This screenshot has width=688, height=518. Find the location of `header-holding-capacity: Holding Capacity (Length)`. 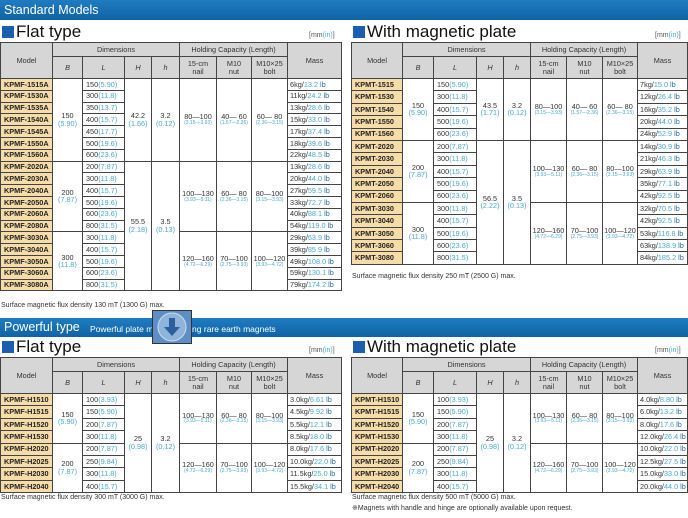

header-holding-capacity: Holding Capacity (Length) is located at coordinates (584, 364).